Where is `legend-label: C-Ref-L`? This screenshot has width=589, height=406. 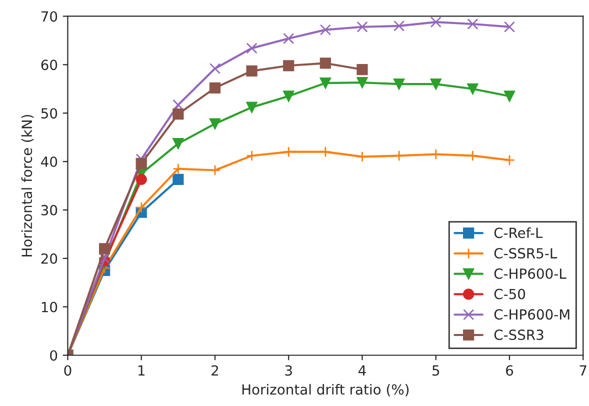
legend-label: C-Ref-L is located at coordinates (518, 232).